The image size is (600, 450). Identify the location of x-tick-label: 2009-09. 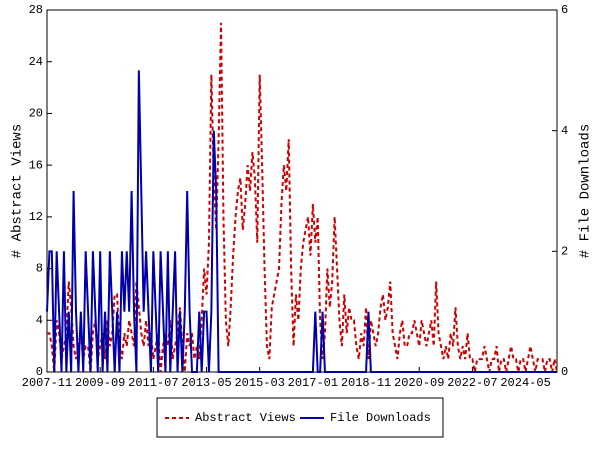
(100, 383).